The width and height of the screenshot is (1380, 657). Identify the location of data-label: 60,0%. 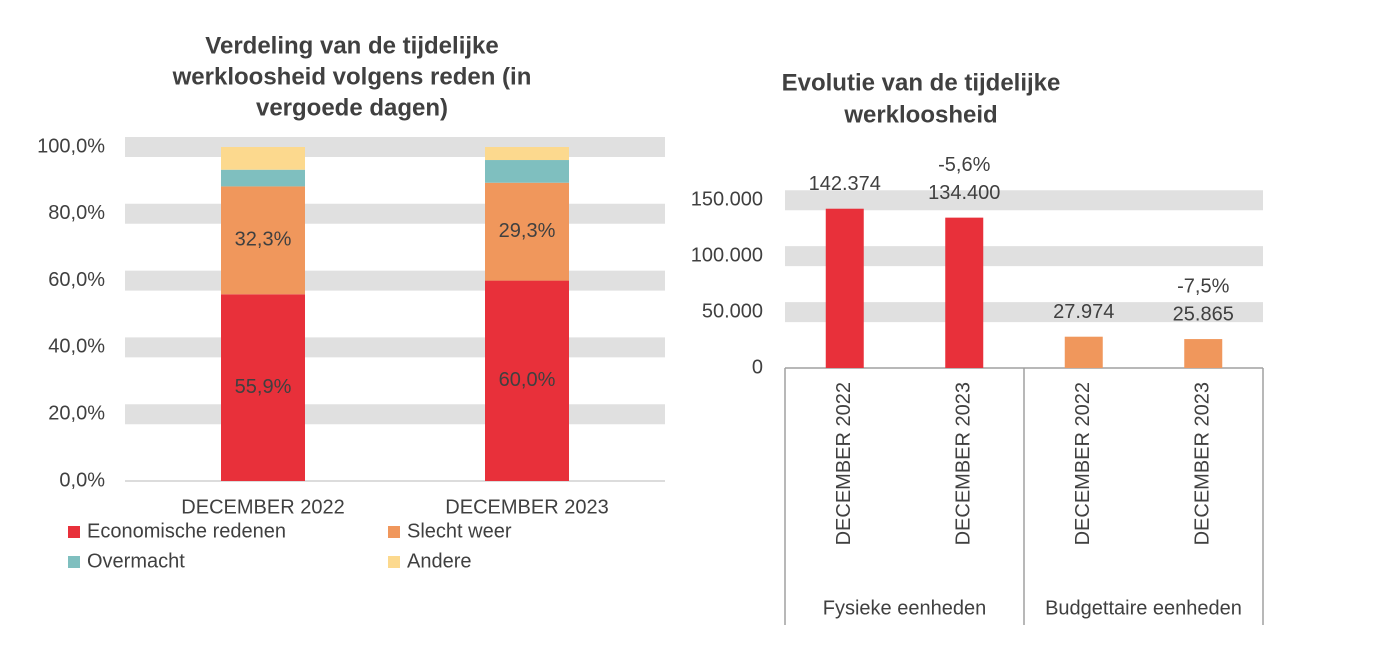
(527, 380).